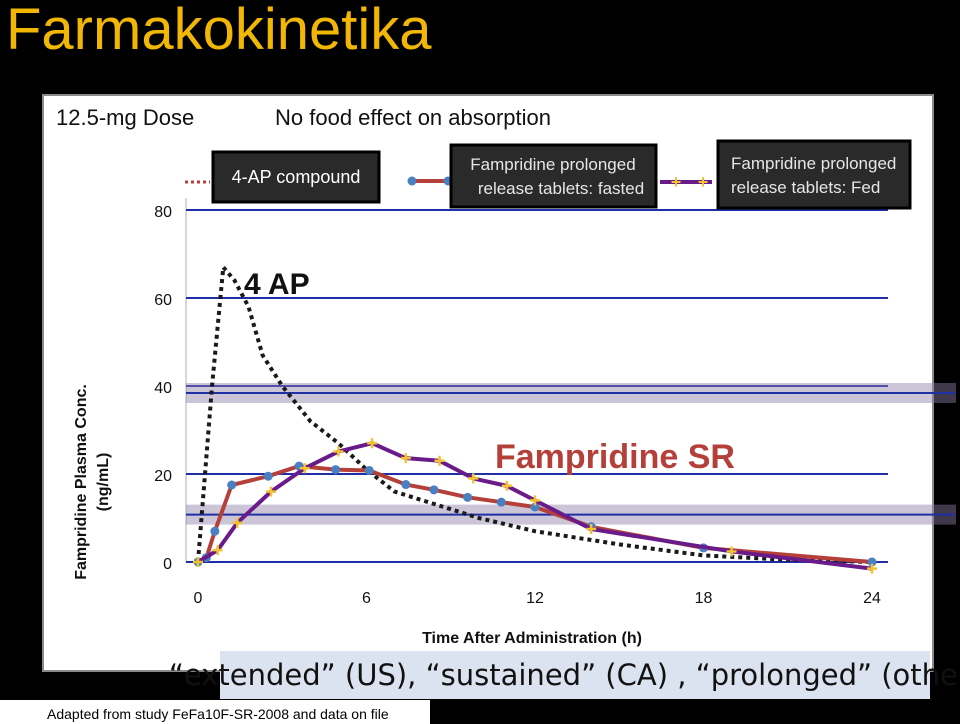 This screenshot has width=960, height=724. I want to click on y-tick-label: 40, so click(163, 388).